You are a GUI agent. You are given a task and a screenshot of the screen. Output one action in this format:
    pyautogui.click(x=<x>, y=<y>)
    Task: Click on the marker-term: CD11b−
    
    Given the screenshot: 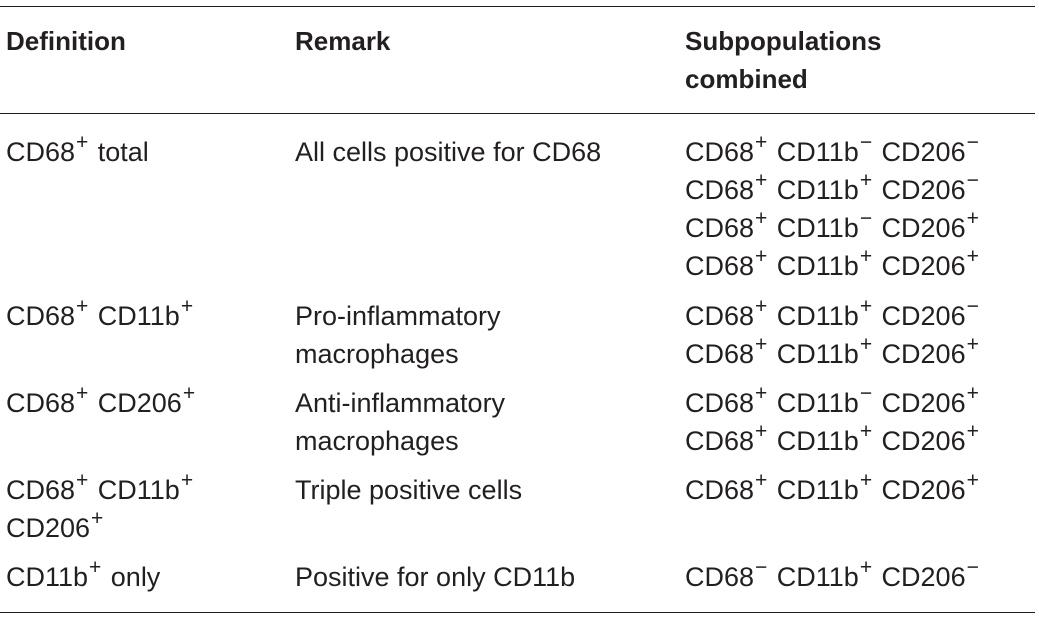 What is the action you would take?
    pyautogui.click(x=824, y=225)
    